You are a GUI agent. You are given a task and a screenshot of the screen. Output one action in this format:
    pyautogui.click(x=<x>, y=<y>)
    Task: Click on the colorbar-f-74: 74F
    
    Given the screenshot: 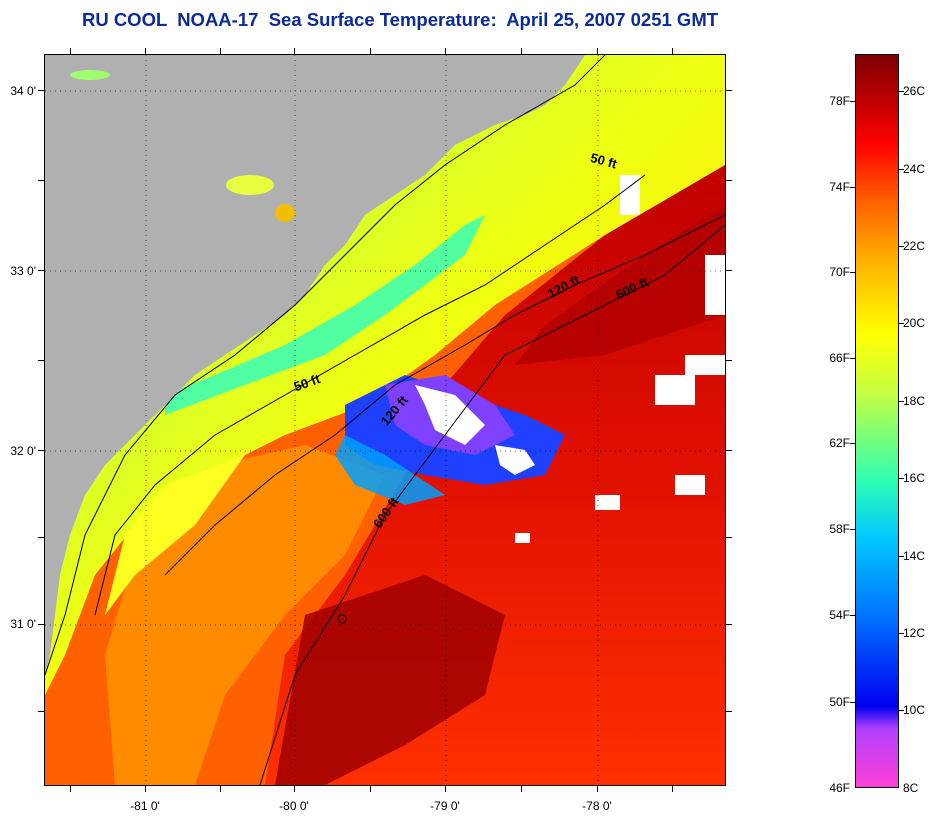 What is the action you would take?
    pyautogui.click(x=839, y=187)
    